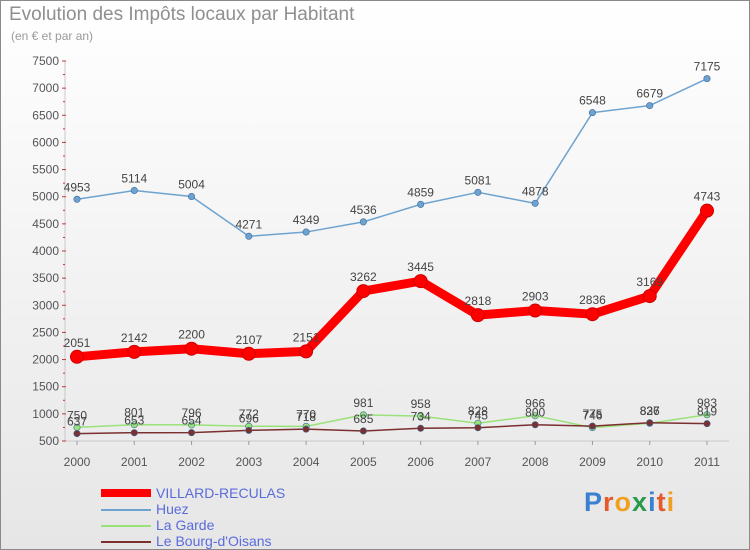 The width and height of the screenshot is (750, 550). What do you see at coordinates (592, 414) in the screenshot?
I see `data-label-le-bourg-d-oisans: 775` at bounding box center [592, 414].